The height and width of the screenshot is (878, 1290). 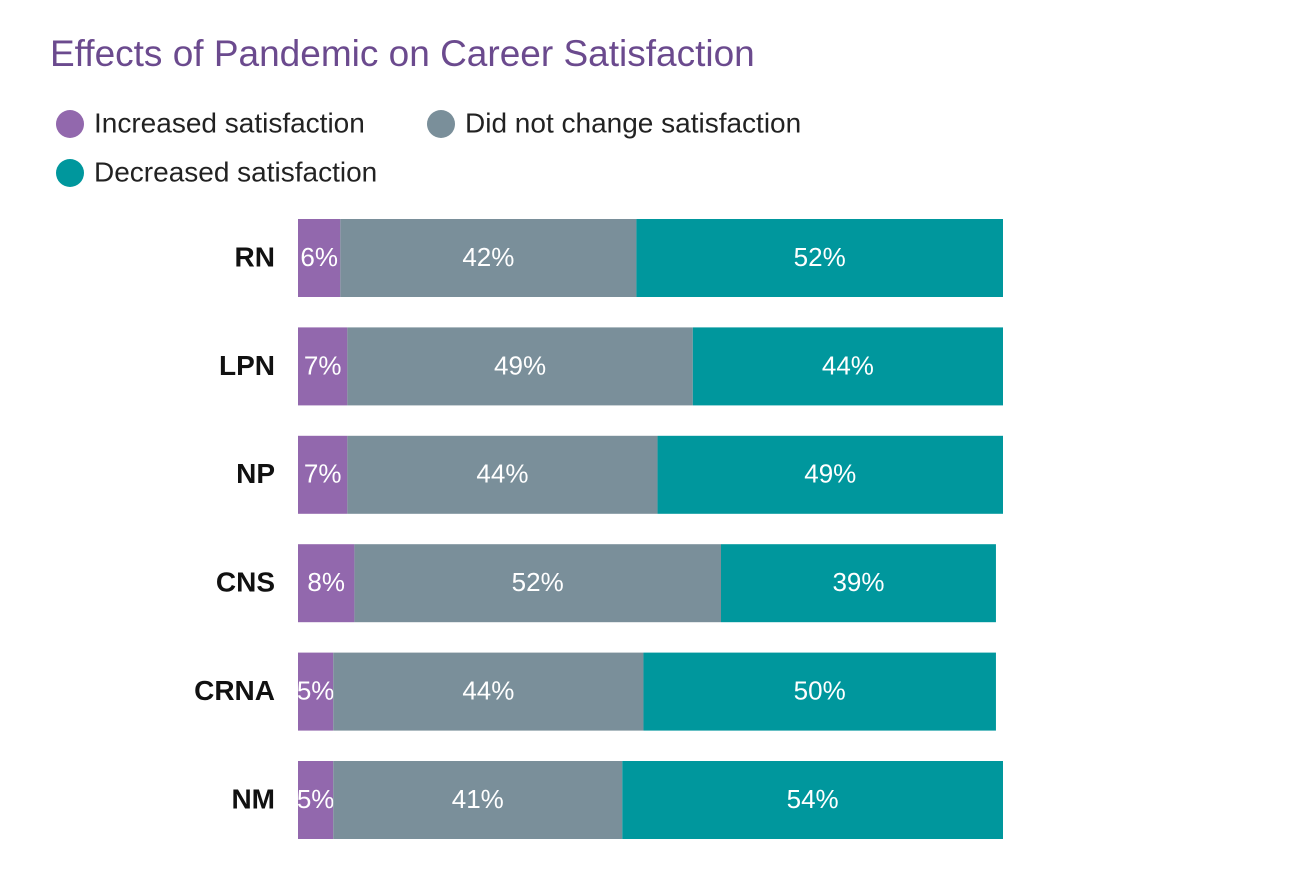 I want to click on category-label: NP, so click(x=255, y=473).